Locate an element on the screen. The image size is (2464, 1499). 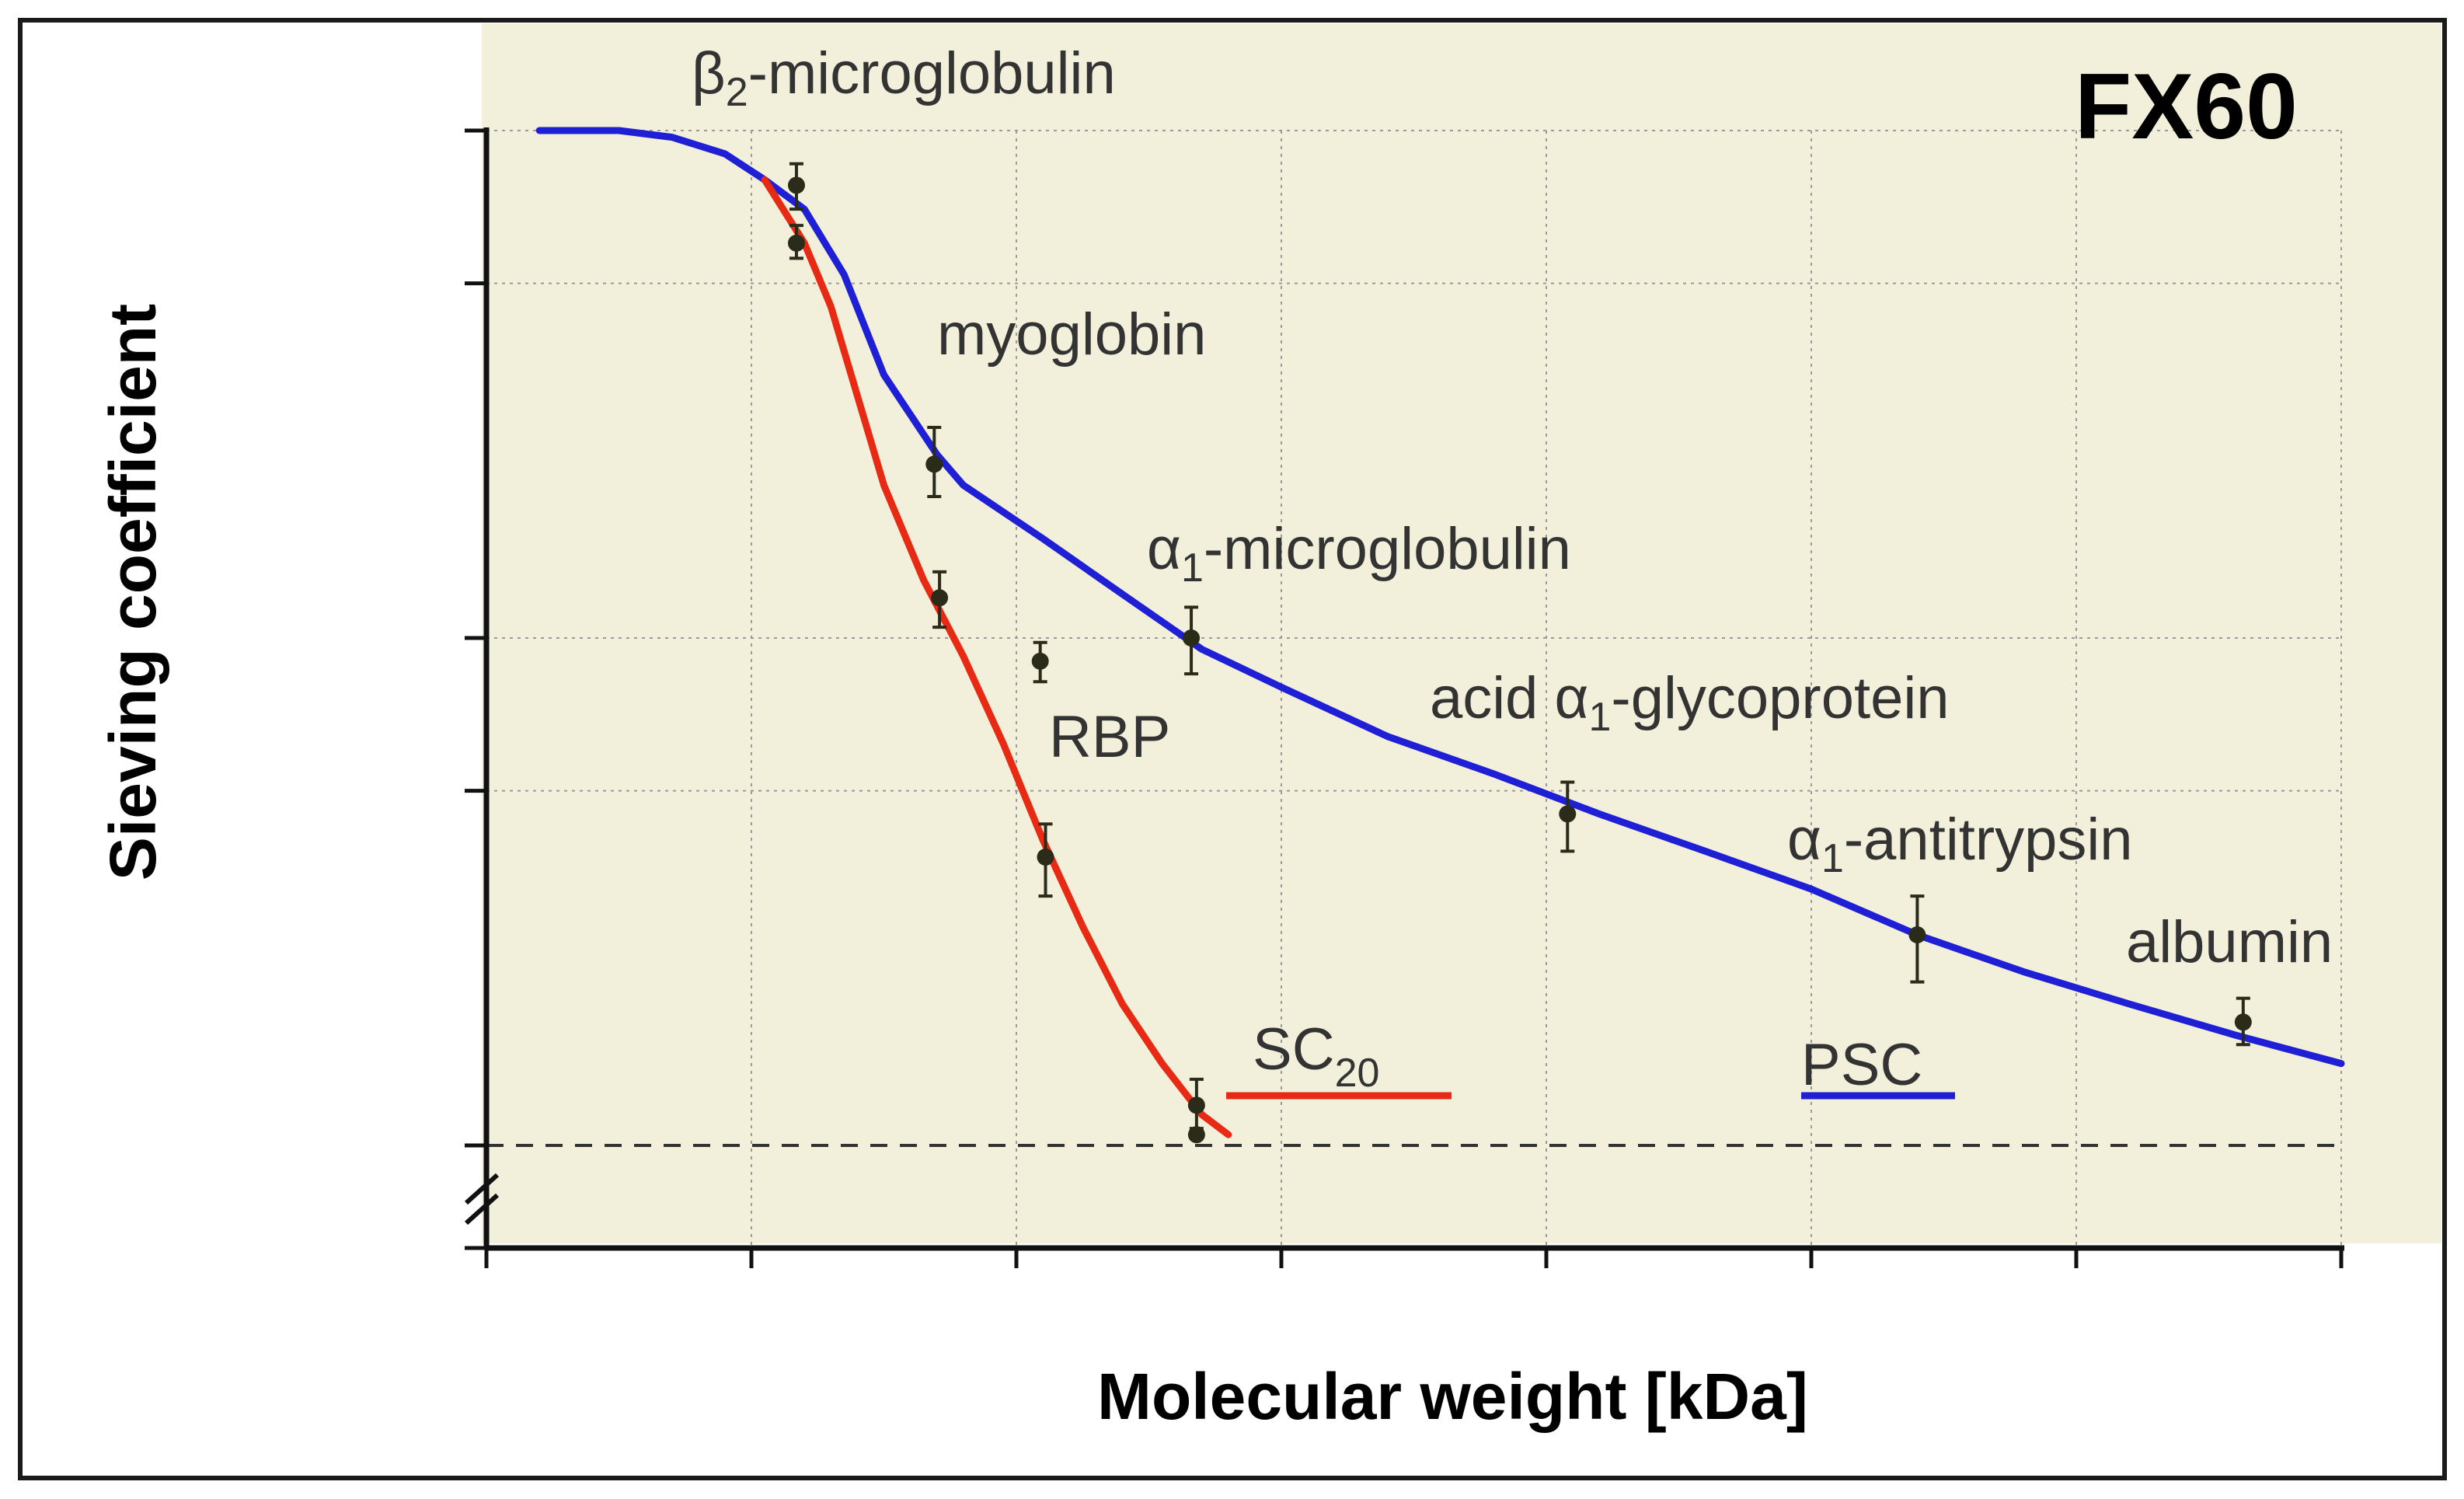
legend-label-sub: 20 is located at coordinates (1357, 1073).